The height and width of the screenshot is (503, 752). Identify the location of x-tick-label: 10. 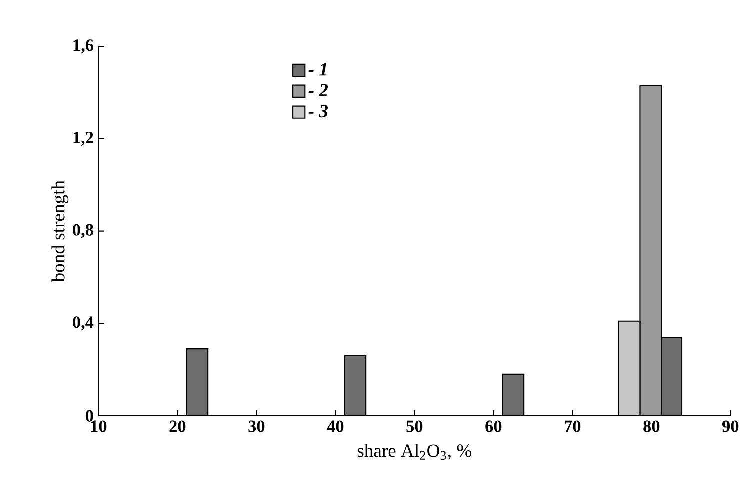
(99, 426).